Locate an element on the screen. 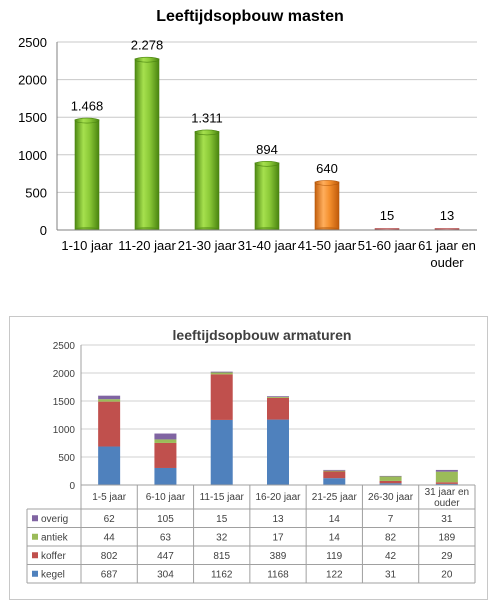 The width and height of the screenshot is (498, 607). table-cell: 29 is located at coordinates (447, 556).